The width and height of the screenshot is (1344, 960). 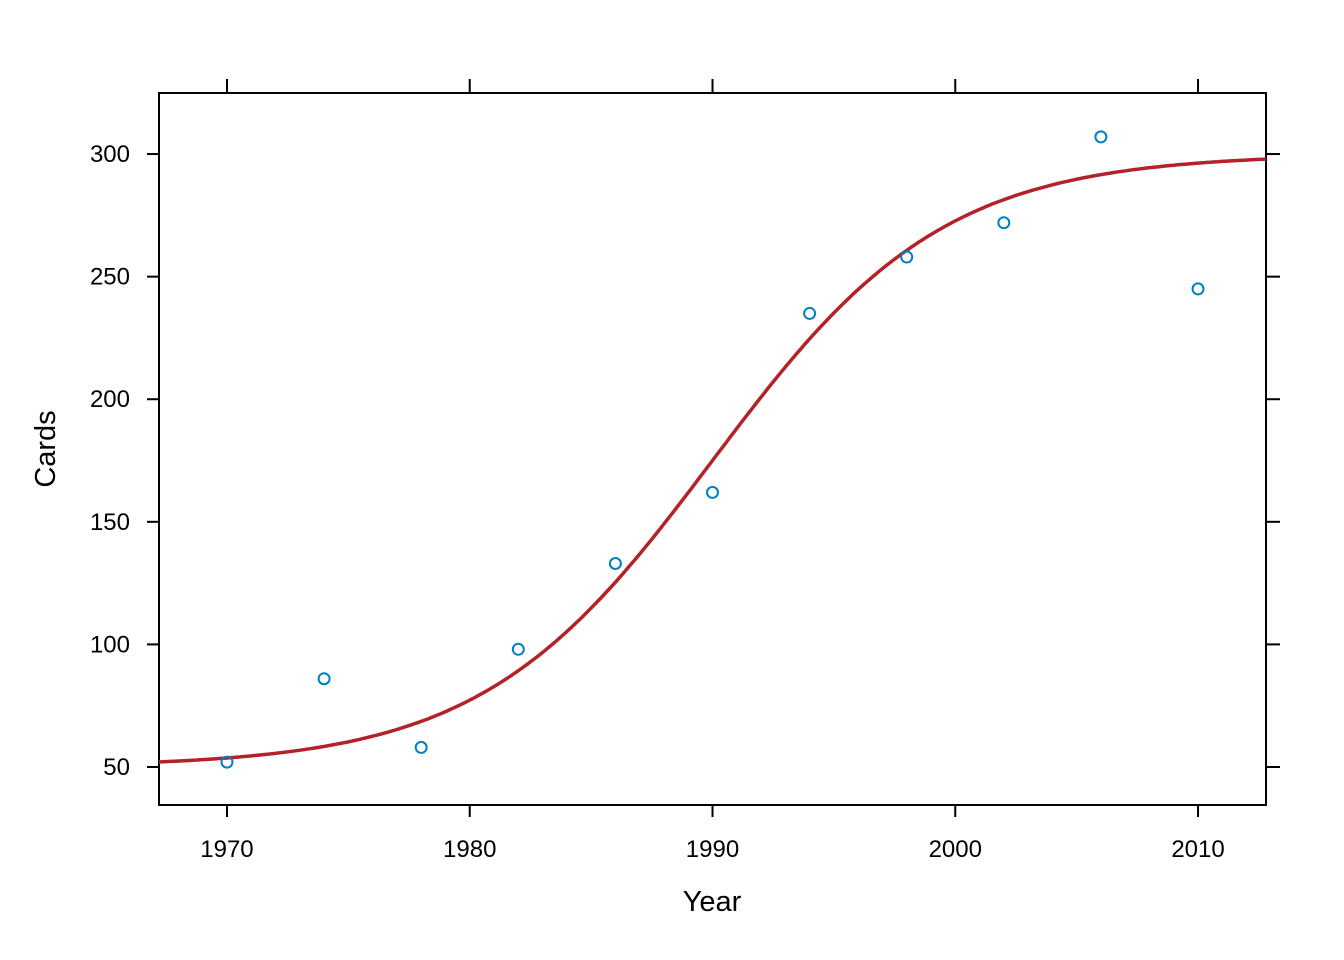 What do you see at coordinates (712, 902) in the screenshot?
I see `x-axis-title: Year` at bounding box center [712, 902].